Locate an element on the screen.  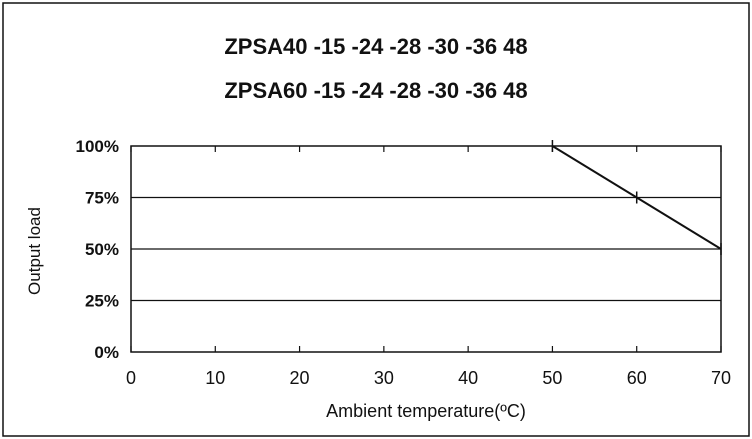
x-axis-label: Ambient temperature(ºC) is located at coordinates (426, 411).